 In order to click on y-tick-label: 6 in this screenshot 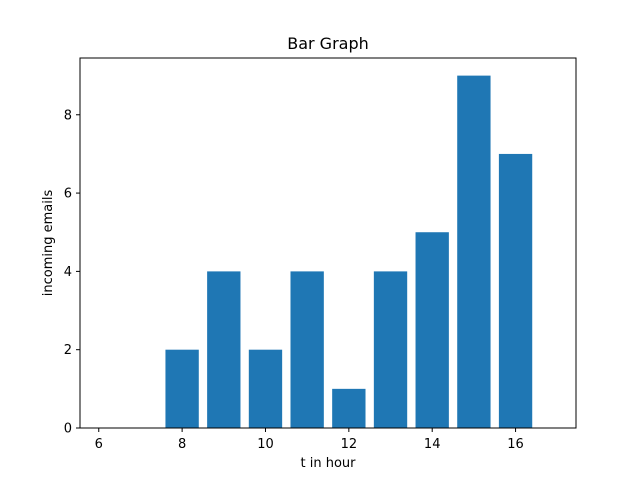, I will do `click(68, 194)`.